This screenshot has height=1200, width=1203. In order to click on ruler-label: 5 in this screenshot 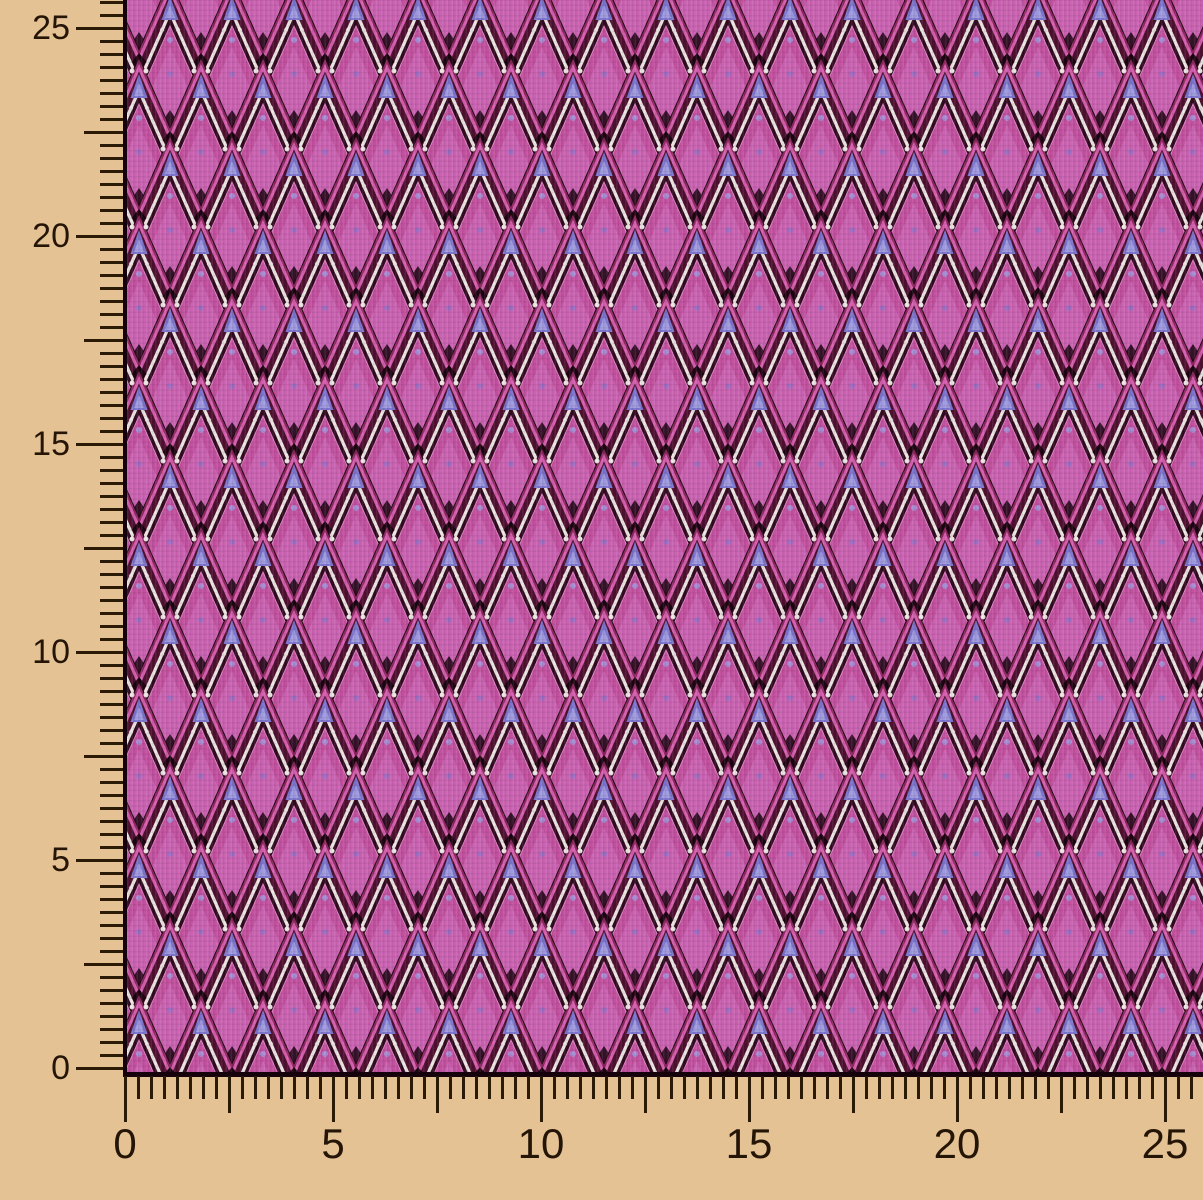, I will do `click(60, 860)`.